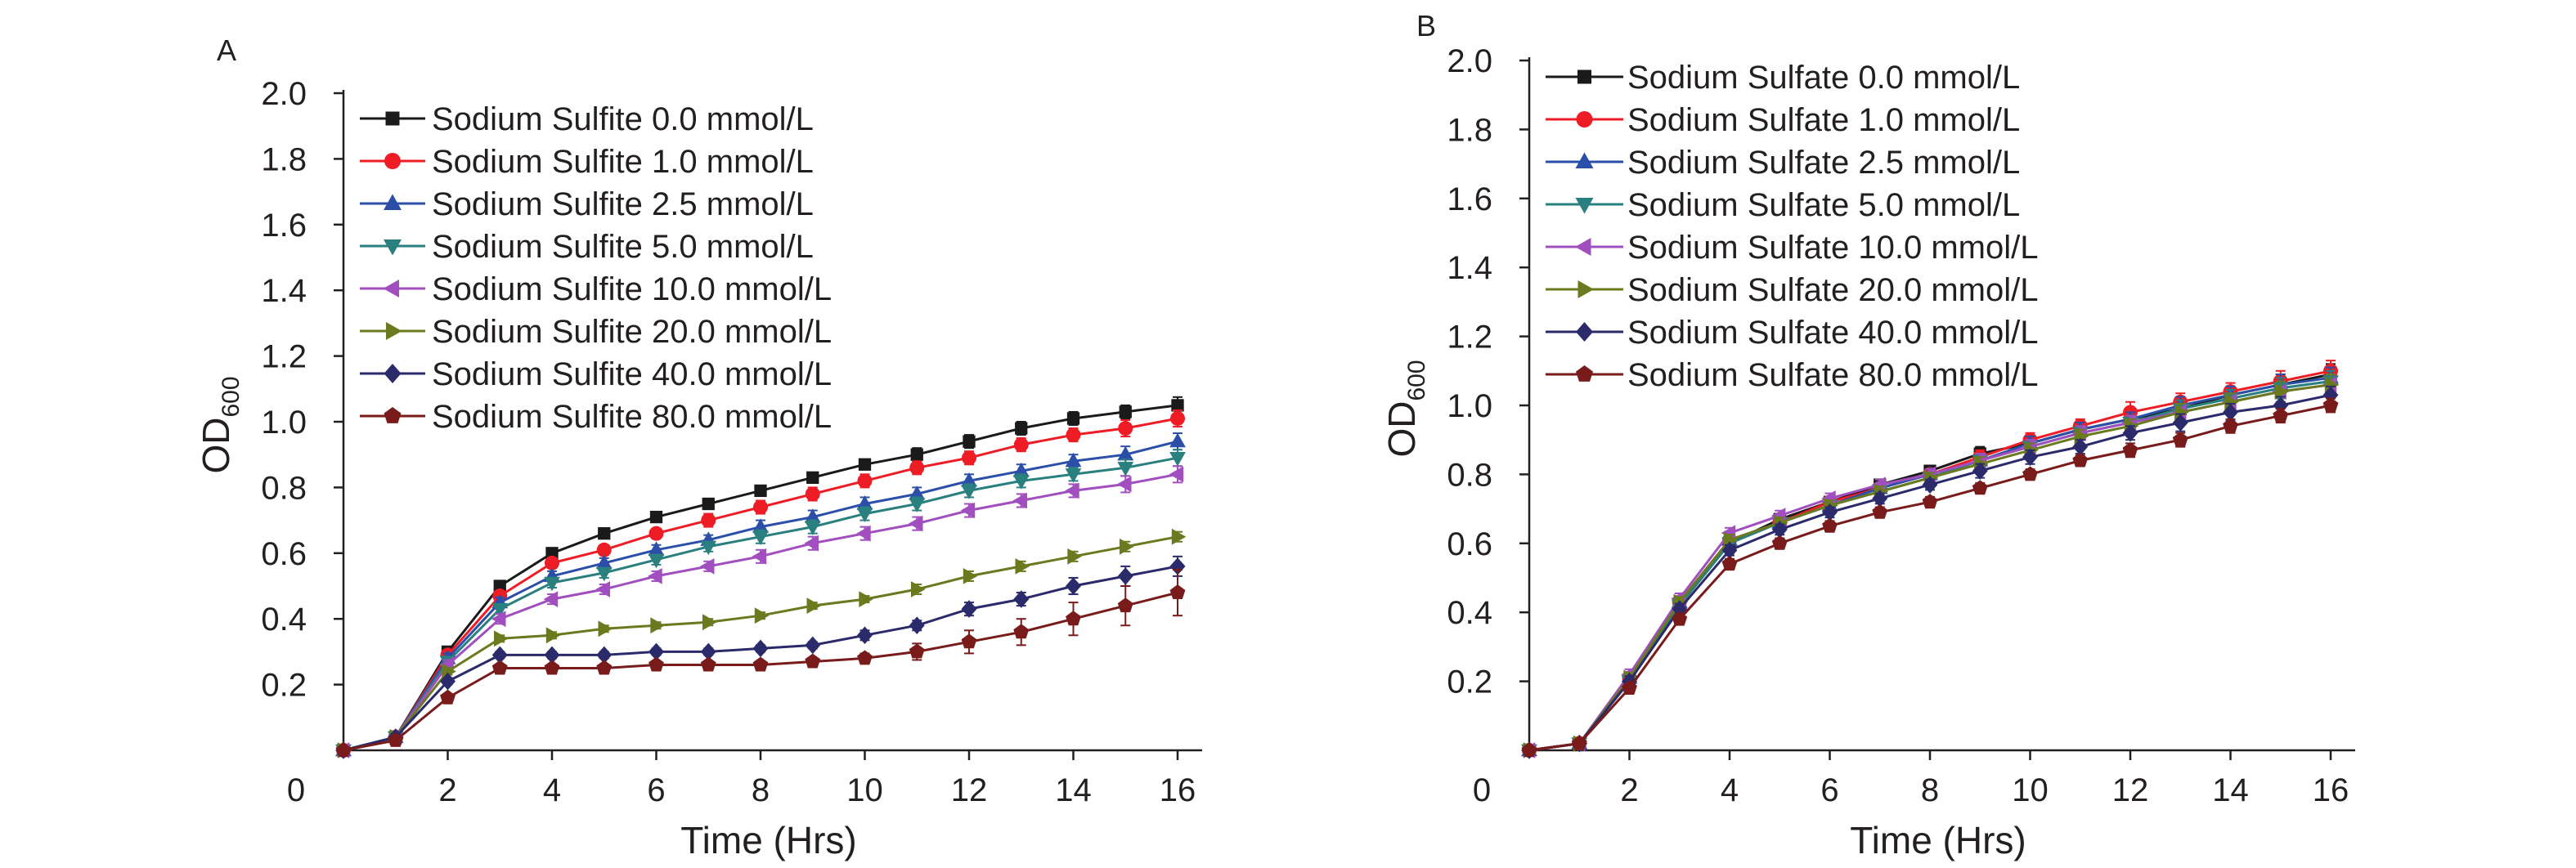 This screenshot has height=868, width=2576. I want to click on legend-item: Sodium Sulfate 40.0 mmol/L, so click(1792, 333).